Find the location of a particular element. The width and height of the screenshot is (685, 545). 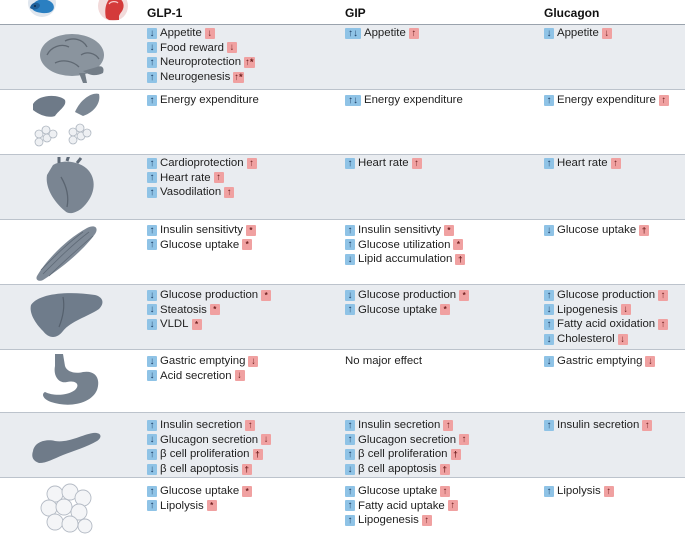

glp1-effects-muscle: ↑ Insulin sensitivty * ↑ Glucose uptake * is located at coordinates (201, 237).